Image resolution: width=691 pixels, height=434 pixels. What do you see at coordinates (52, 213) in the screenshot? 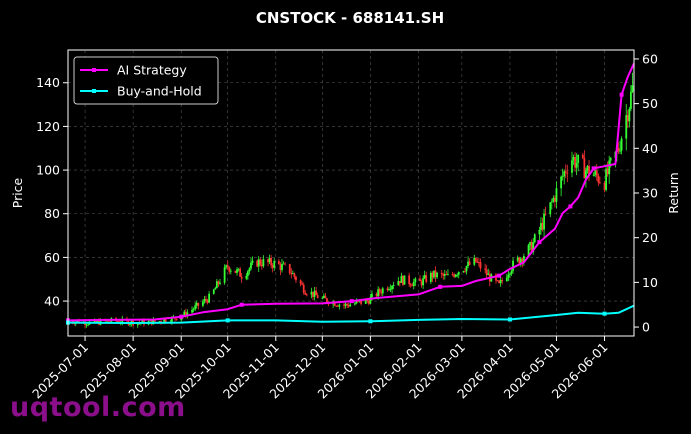
I see `y-left-tick-label: 80` at bounding box center [52, 213].